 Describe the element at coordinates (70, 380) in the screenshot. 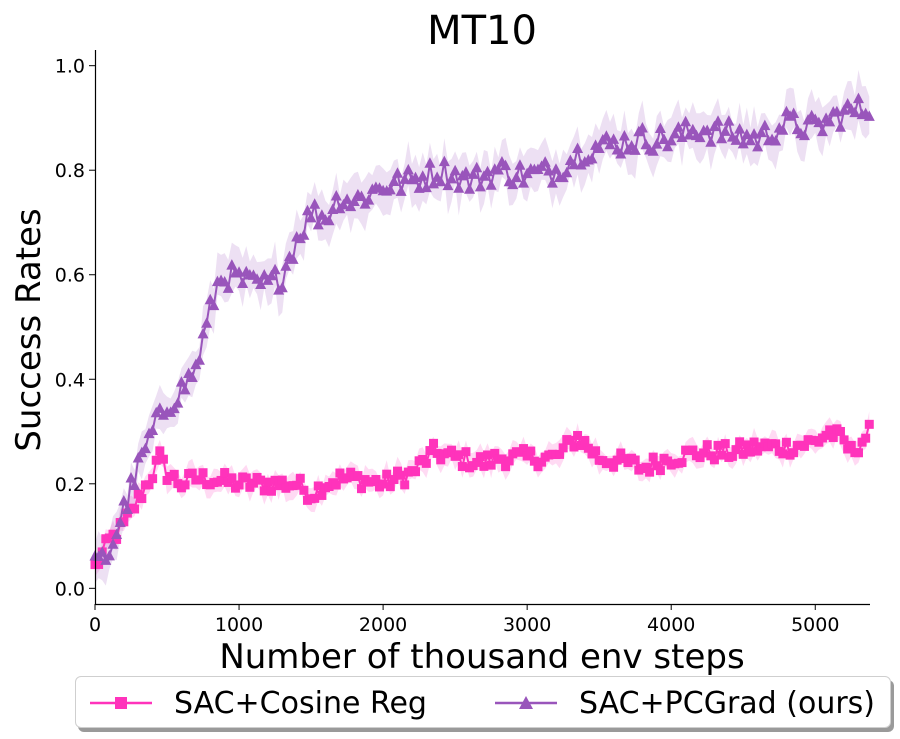

I see `y-tick-label: 0.4` at that location.